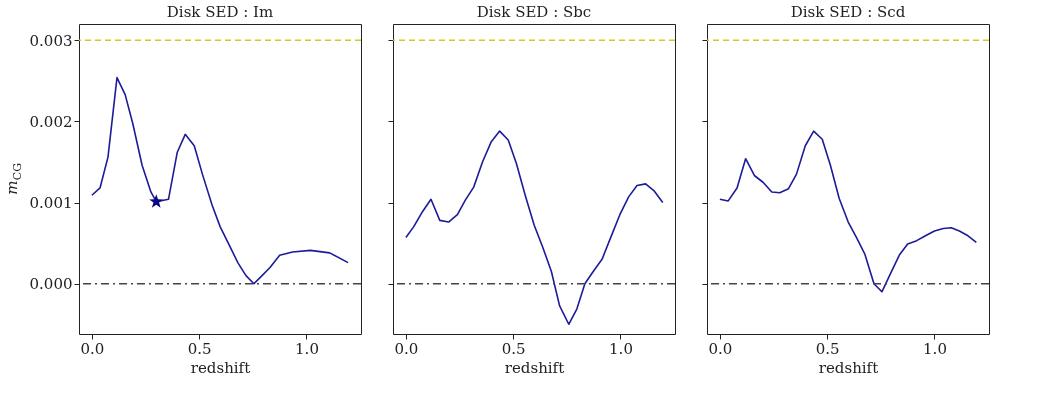  Describe the element at coordinates (51, 121) in the screenshot. I see `y-tick-label: 0.002` at that location.